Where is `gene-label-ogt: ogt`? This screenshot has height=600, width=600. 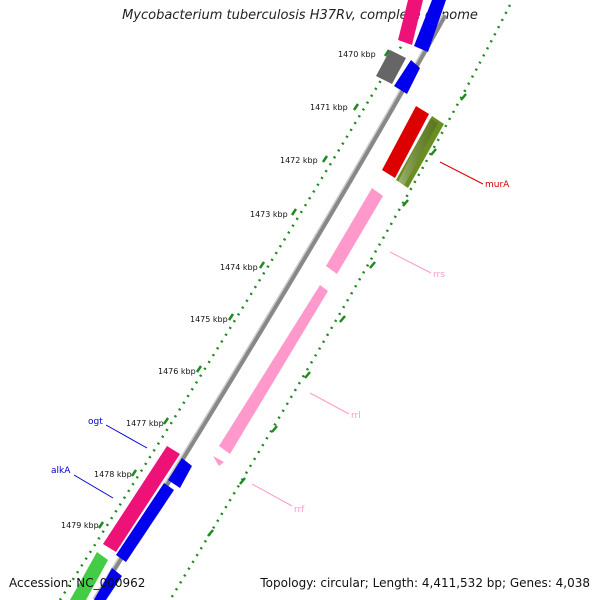
gene-label-ogt: ogt is located at coordinates (95, 422).